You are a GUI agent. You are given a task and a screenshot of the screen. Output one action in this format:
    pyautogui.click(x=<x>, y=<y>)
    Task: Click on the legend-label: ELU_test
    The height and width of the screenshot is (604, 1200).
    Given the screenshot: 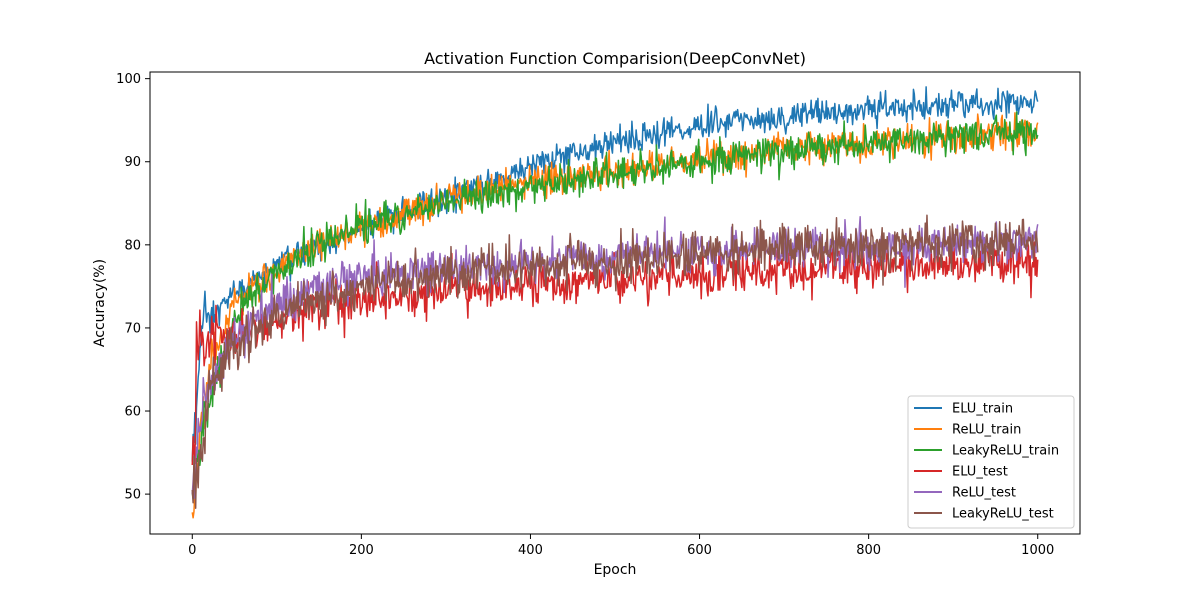 What is the action you would take?
    pyautogui.click(x=980, y=472)
    